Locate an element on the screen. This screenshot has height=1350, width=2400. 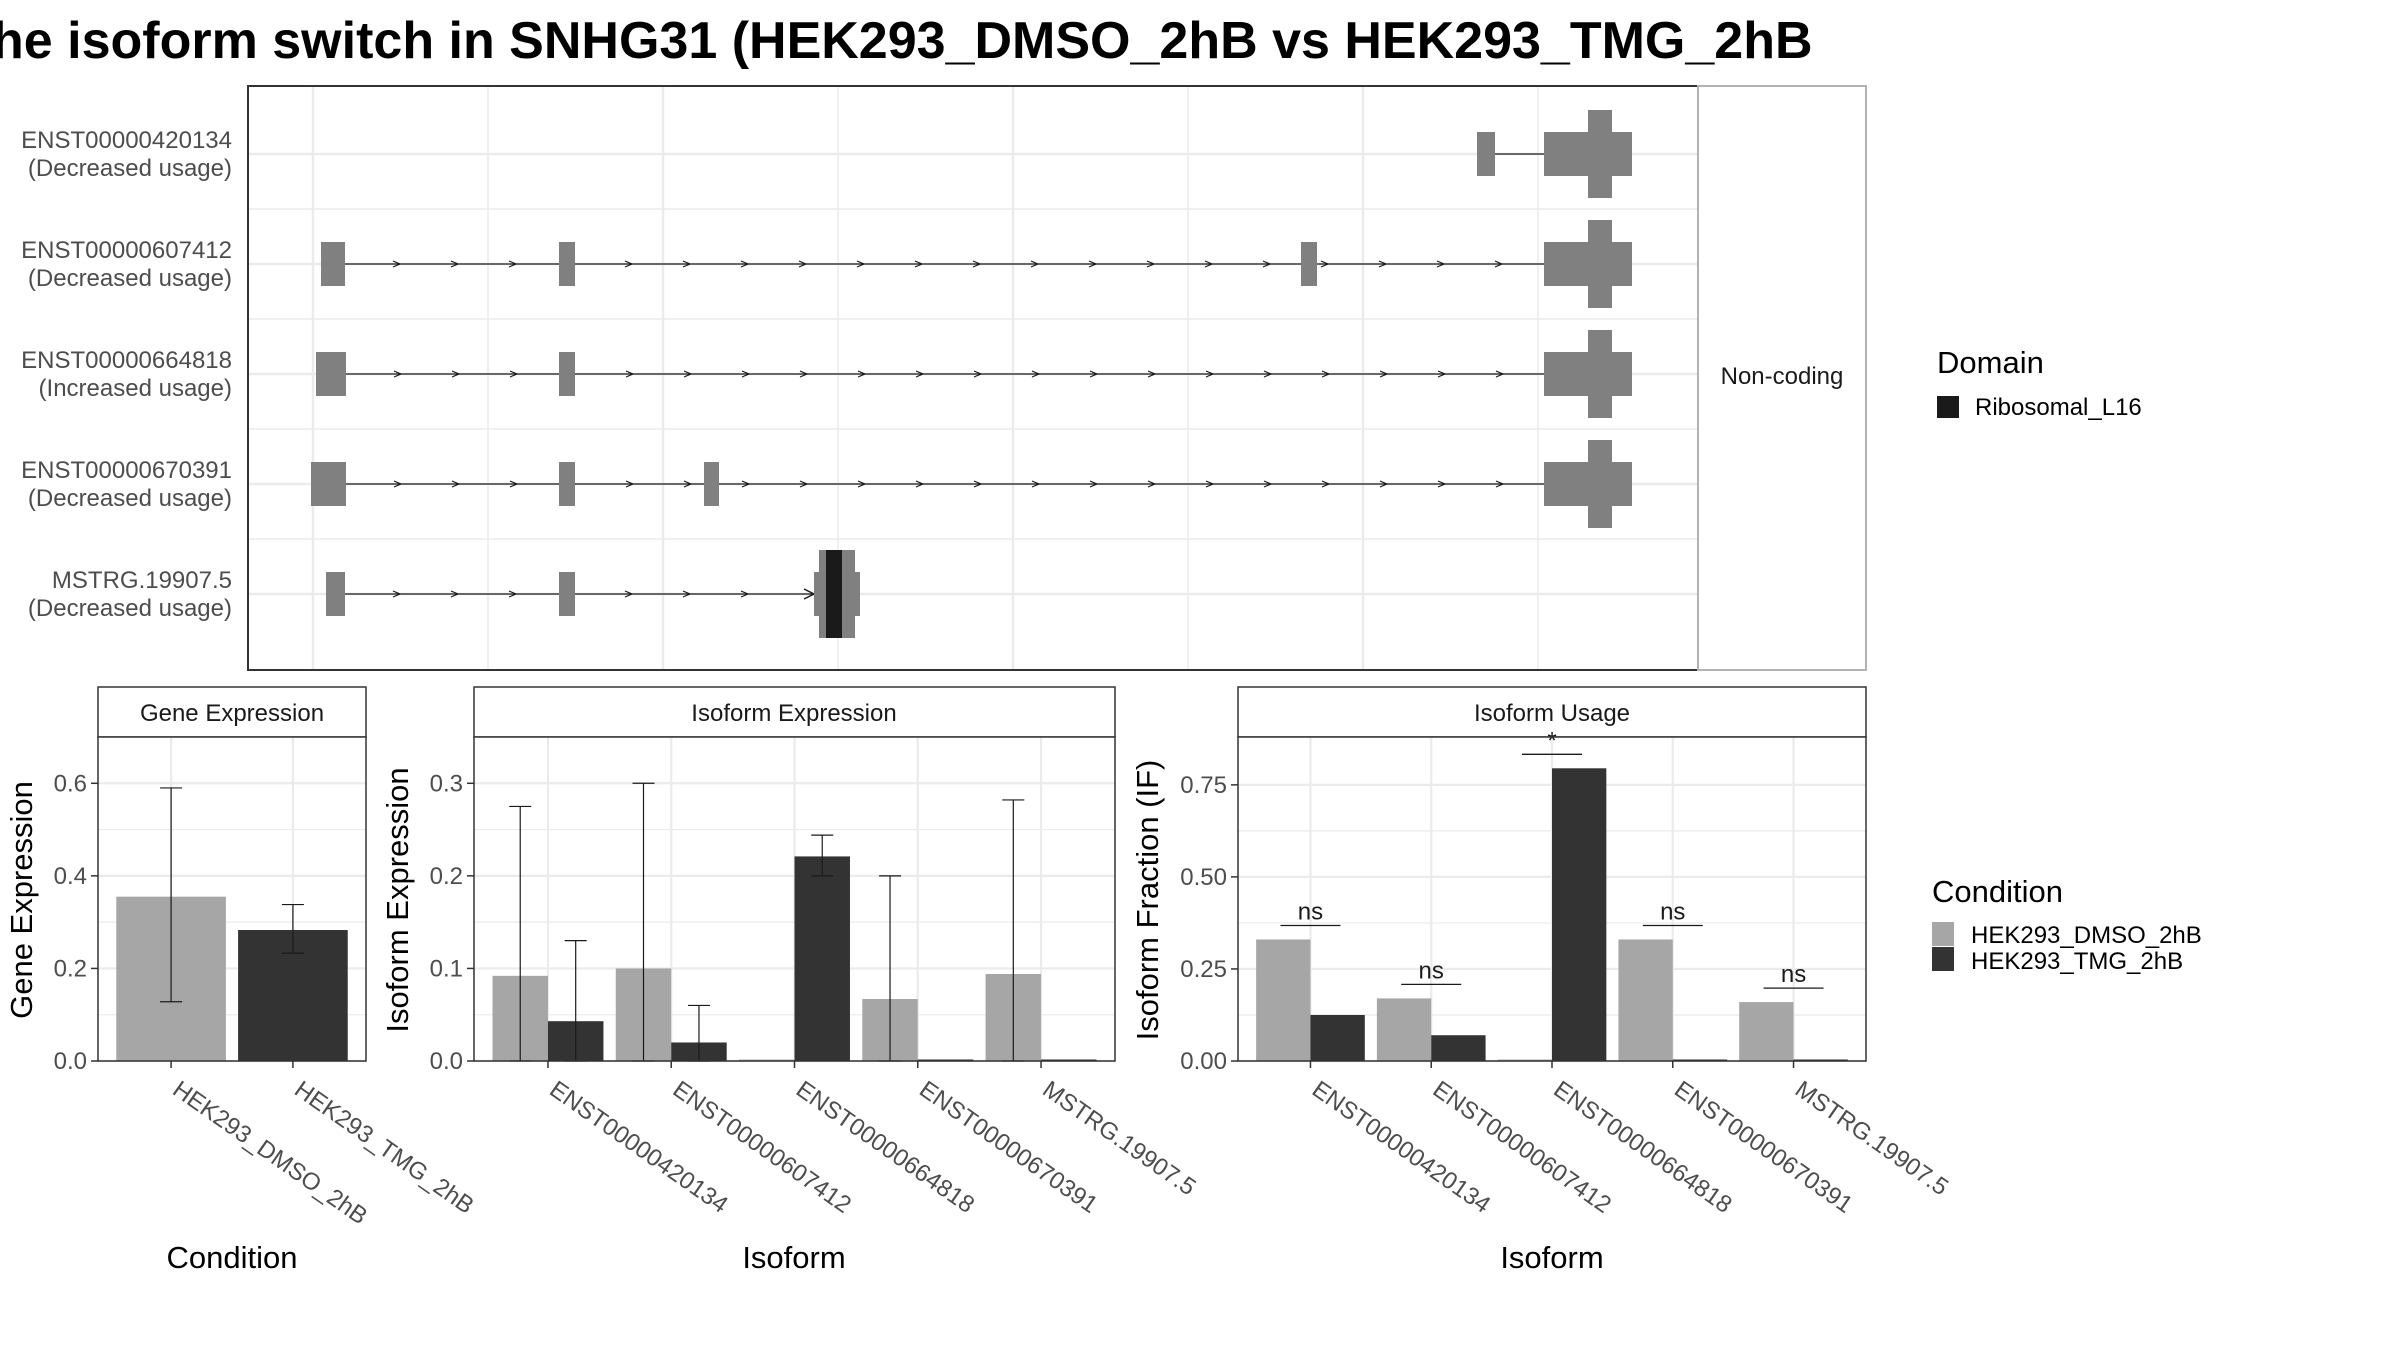
transcript-row: ENST00000664818(Increased usage) is located at coordinates (826, 374).